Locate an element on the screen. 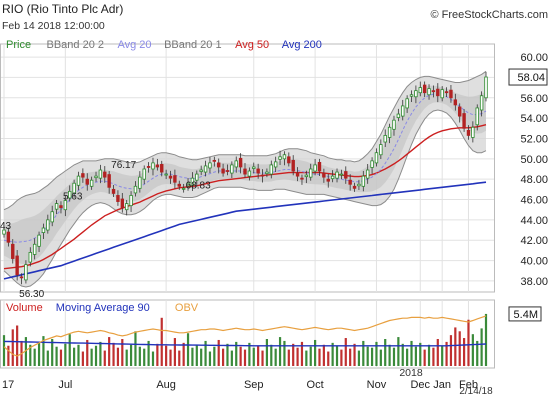 Image resolution: width=550 pixels, height=411 pixels. last-price-tag is located at coordinates (528, 77).